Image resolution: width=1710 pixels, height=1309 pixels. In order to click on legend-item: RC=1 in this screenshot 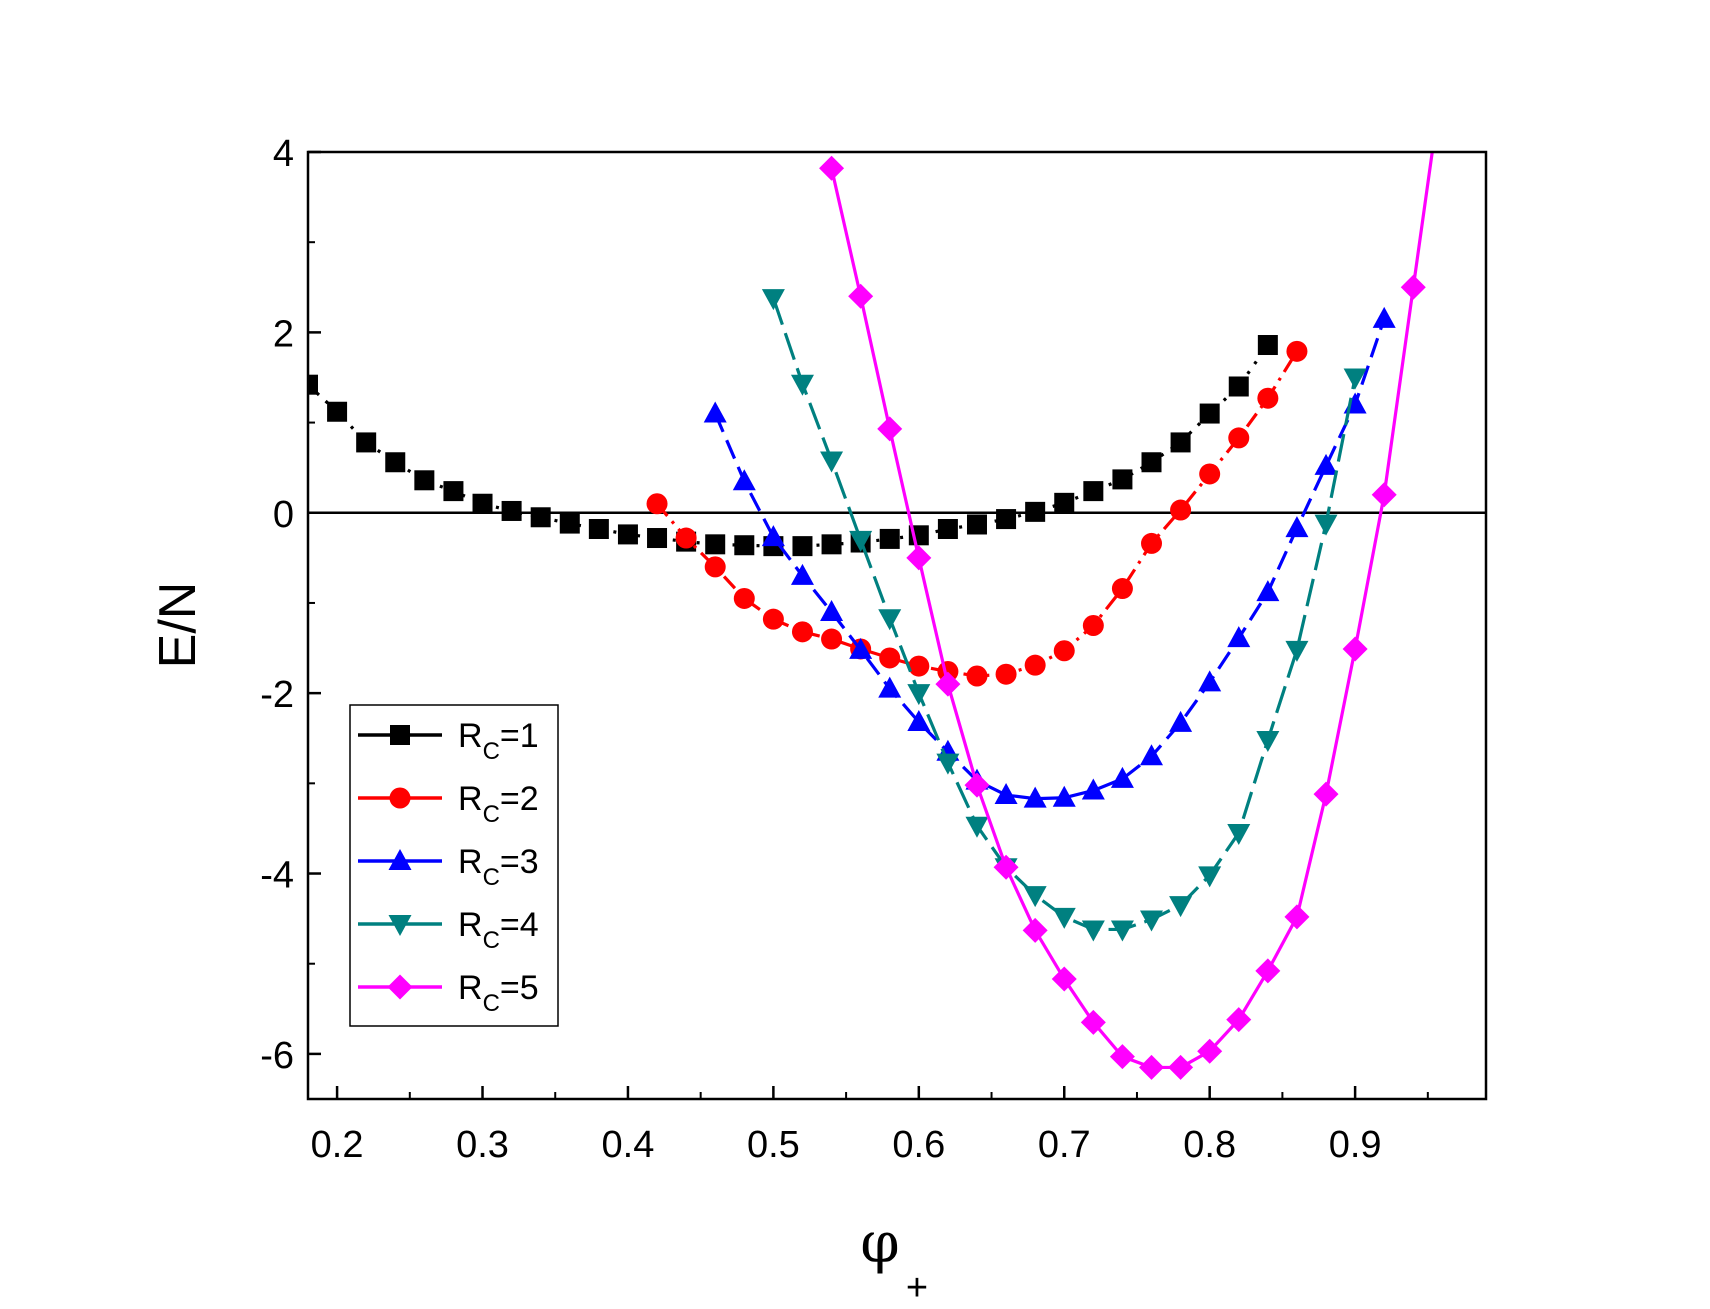, I will do `click(448, 741)`.